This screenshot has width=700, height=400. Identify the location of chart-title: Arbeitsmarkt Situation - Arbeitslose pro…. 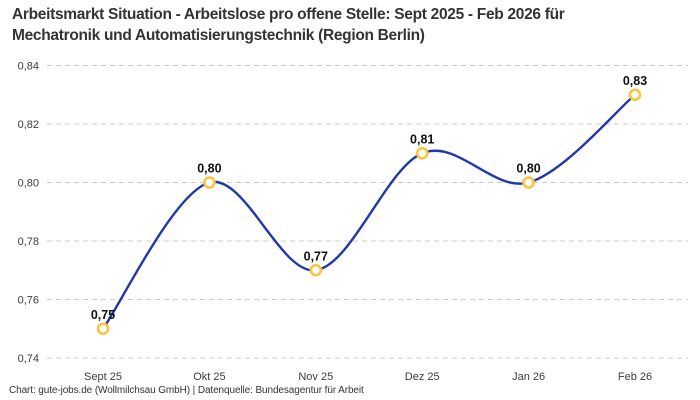
(342, 25).